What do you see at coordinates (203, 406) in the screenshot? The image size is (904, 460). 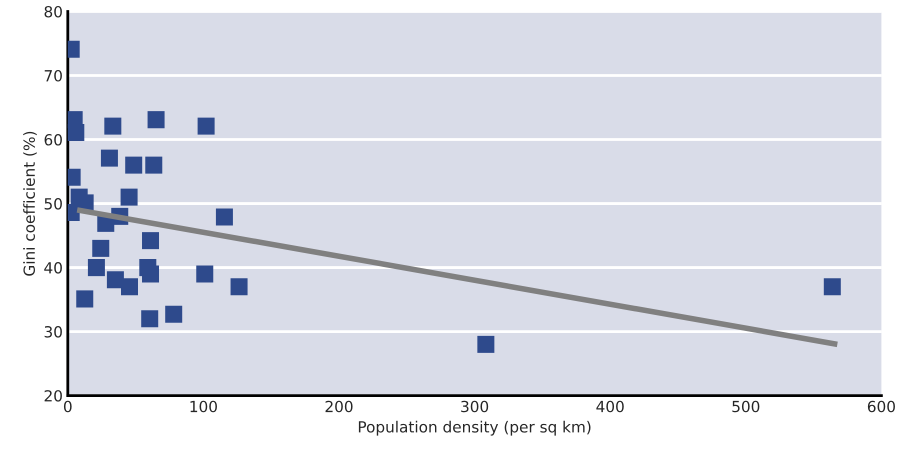 I see `x-tick-label: 100` at bounding box center [203, 406].